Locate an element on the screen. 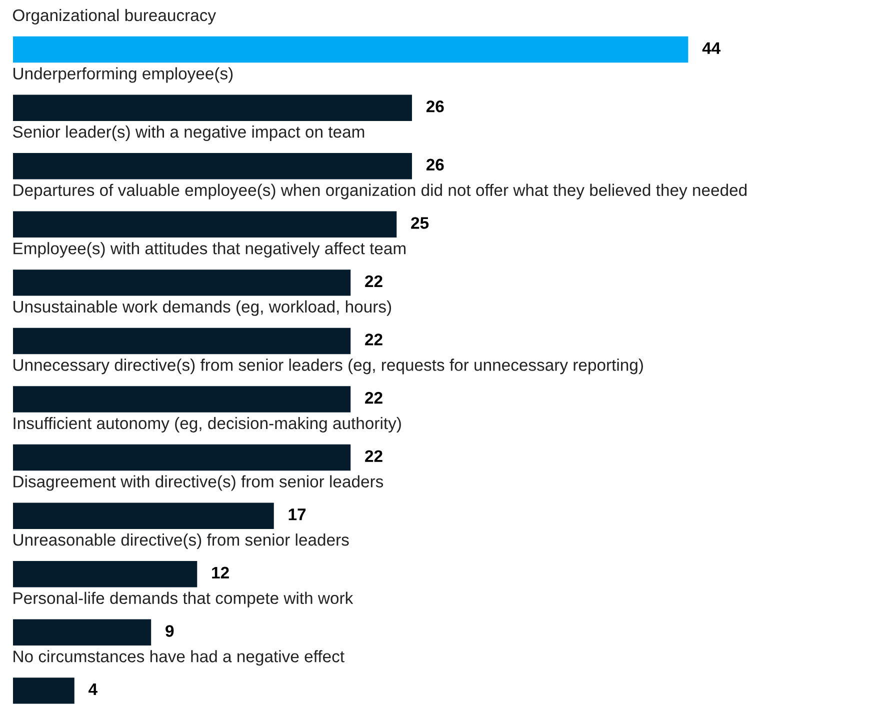 The height and width of the screenshot is (714, 884). data-label: 4 is located at coordinates (93, 689).